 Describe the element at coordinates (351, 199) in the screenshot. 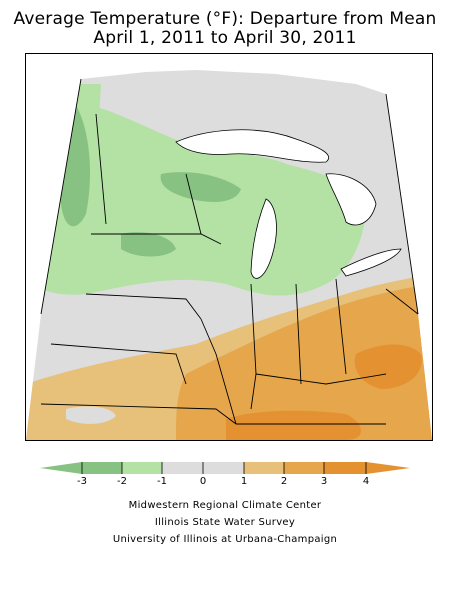

I see `lake-huron` at that location.